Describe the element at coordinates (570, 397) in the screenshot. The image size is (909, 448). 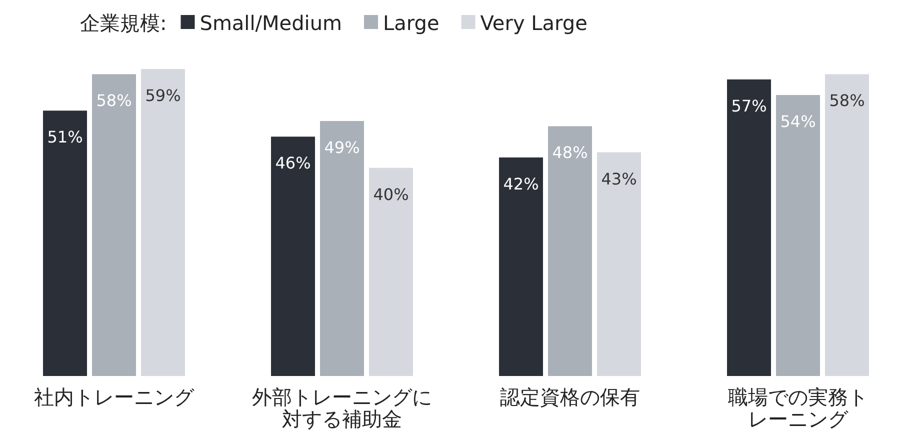
I see `x-tick-label: 認定資格の保有` at that location.